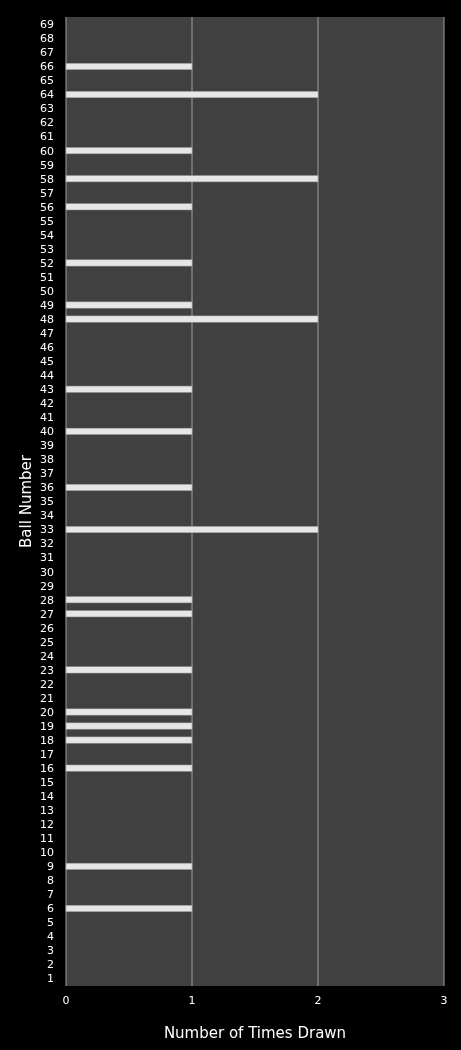 The height and width of the screenshot is (1050, 461). I want to click on y-tick-label: 3, so click(50, 951).